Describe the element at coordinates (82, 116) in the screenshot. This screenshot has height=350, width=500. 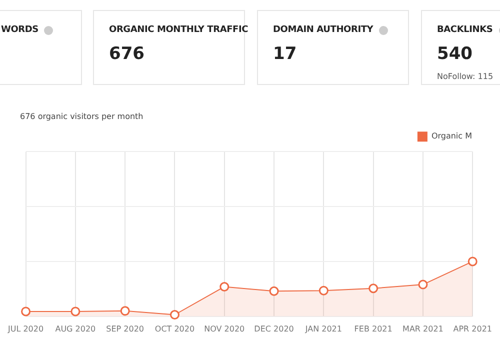
I see `chart-title: 676 organic visitors per month` at that location.